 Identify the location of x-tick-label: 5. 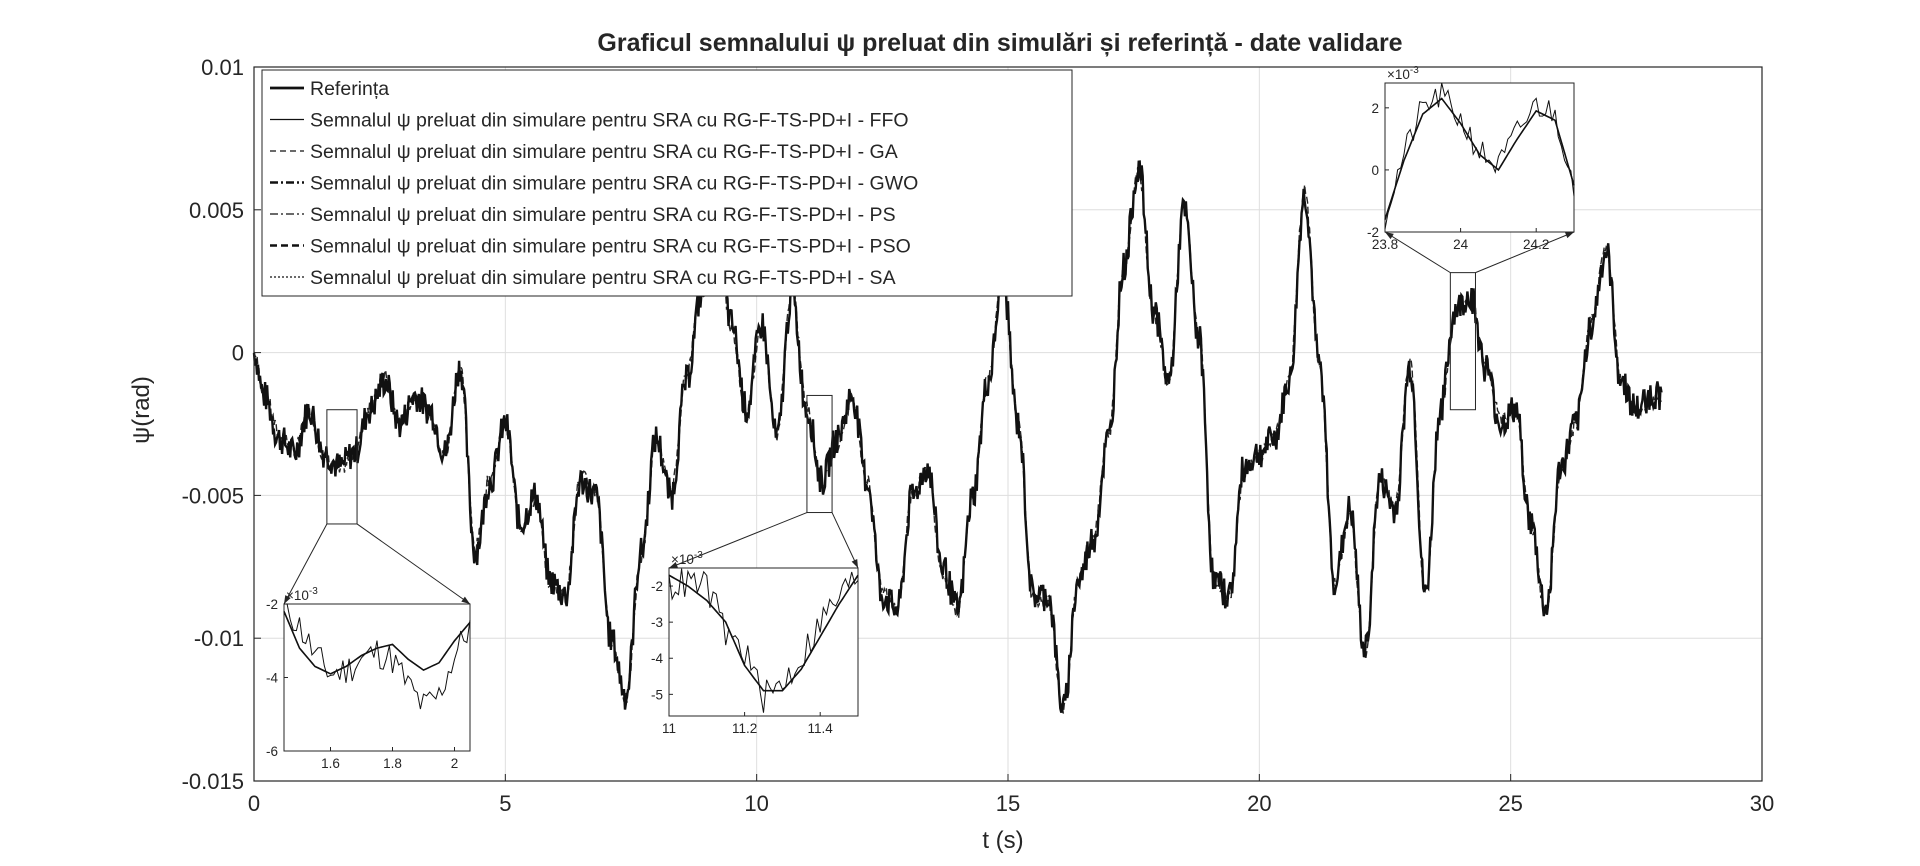
(505, 803).